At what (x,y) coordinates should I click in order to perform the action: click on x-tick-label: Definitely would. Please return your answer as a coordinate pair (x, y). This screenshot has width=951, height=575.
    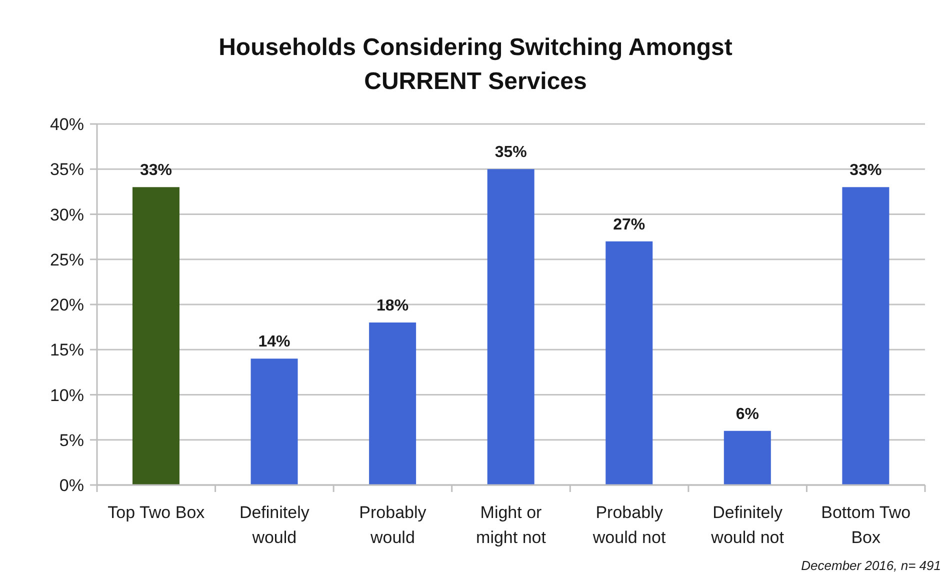
    Looking at the image, I should click on (274, 525).